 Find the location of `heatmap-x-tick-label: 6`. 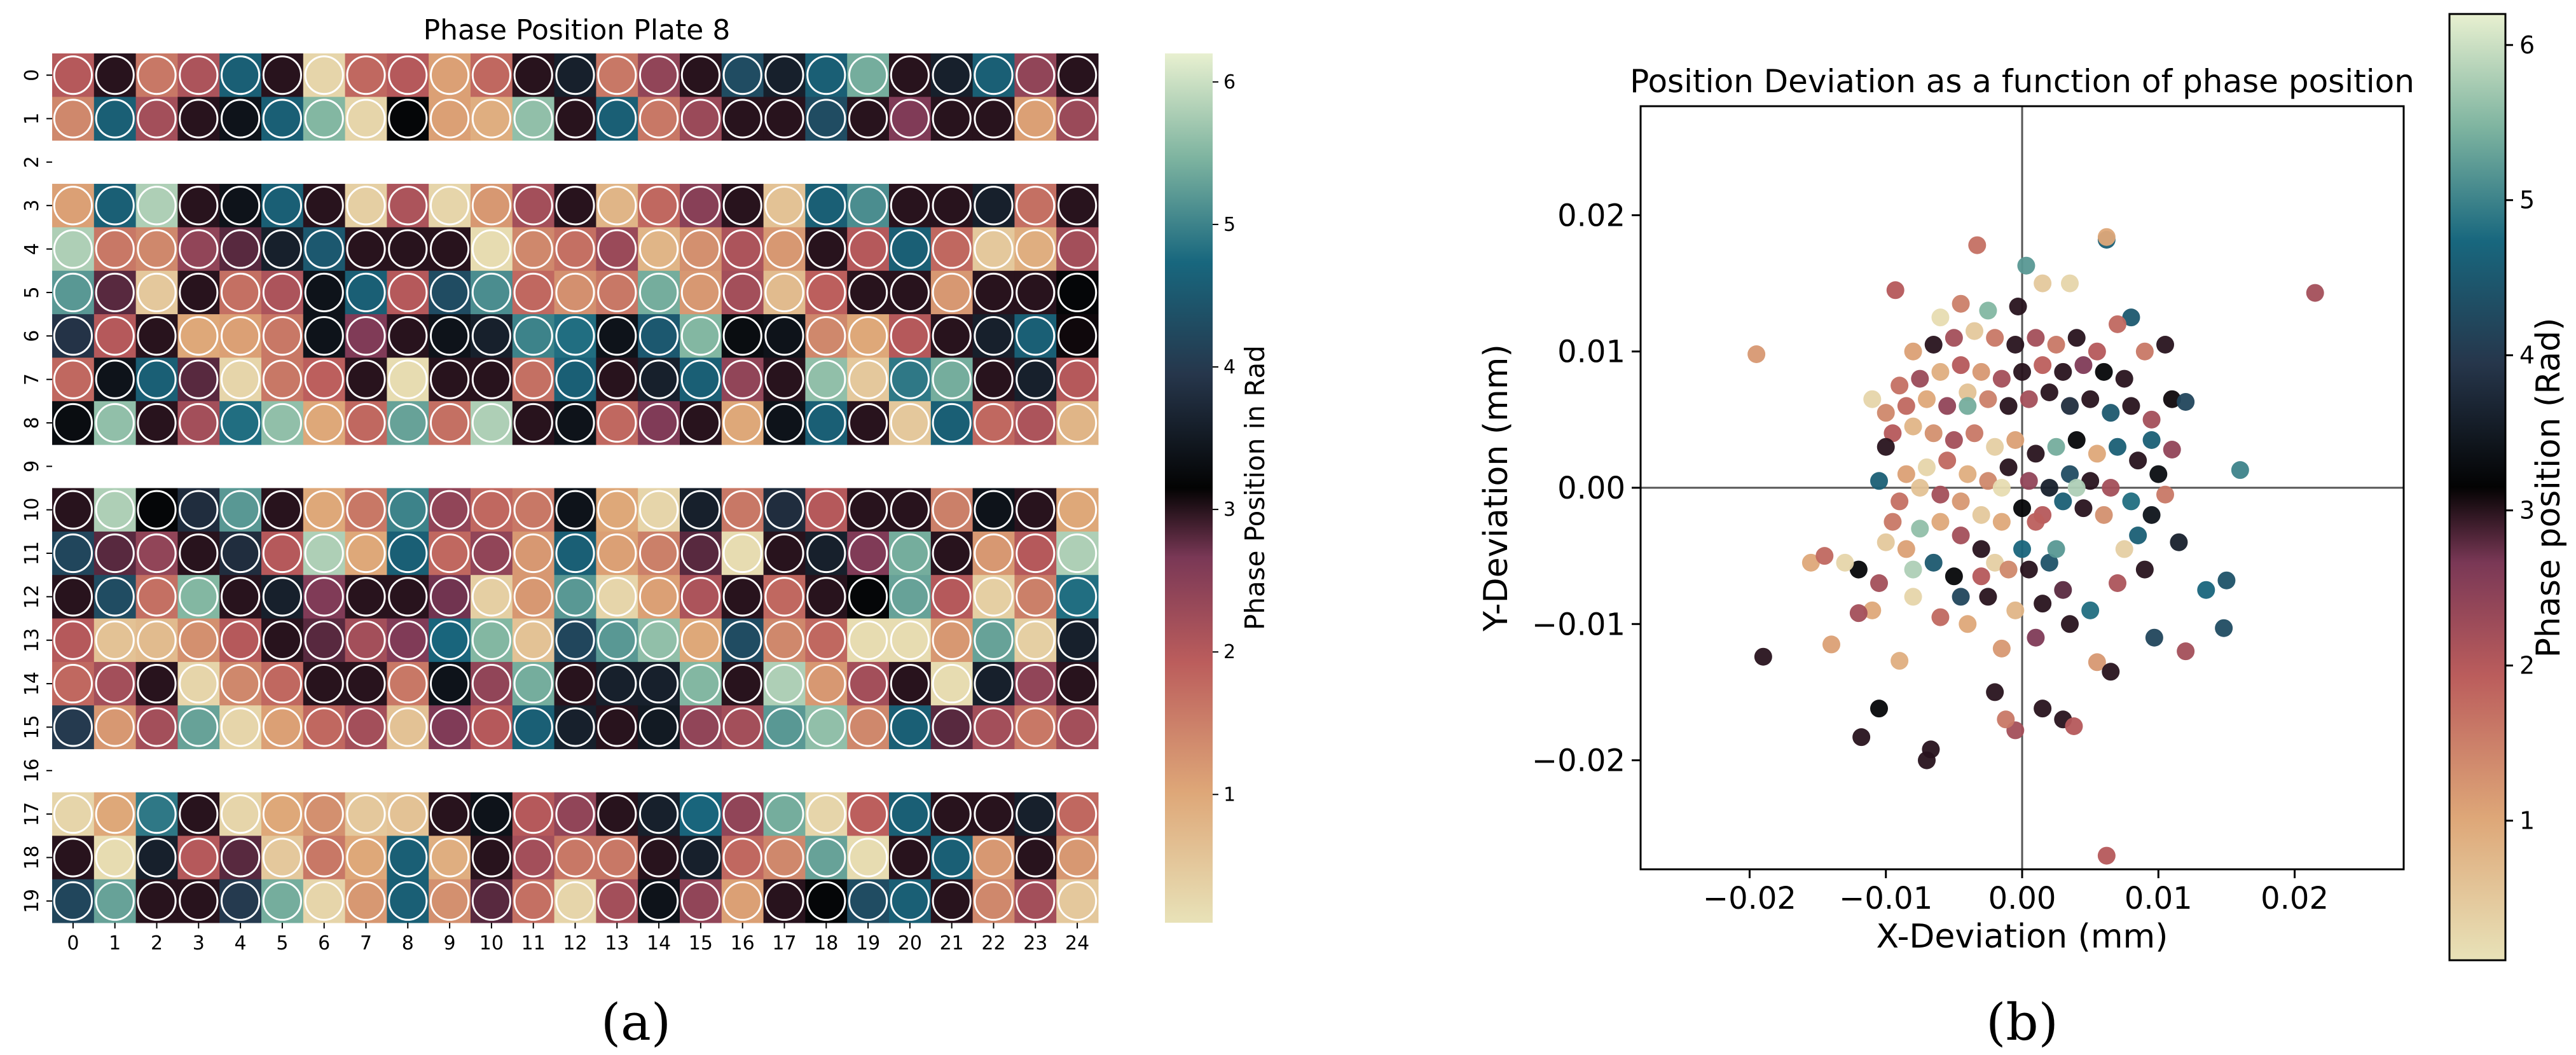

heatmap-x-tick-label: 6 is located at coordinates (324, 943).